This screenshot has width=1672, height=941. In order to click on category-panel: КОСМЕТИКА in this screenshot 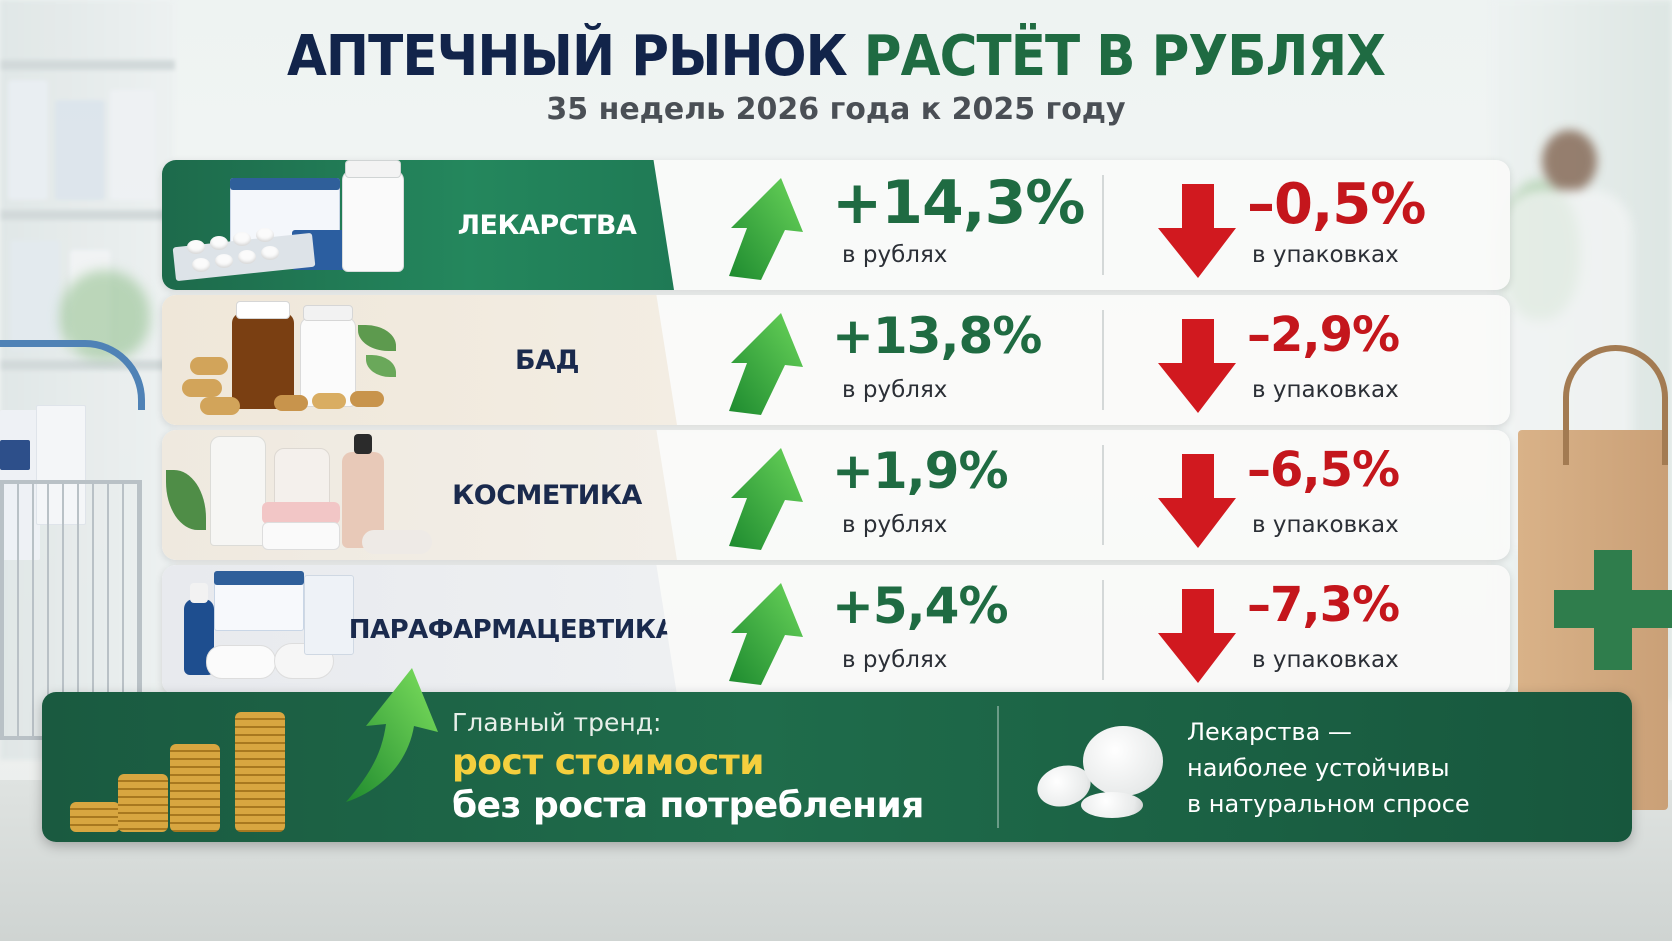, I will do `click(419, 495)`.